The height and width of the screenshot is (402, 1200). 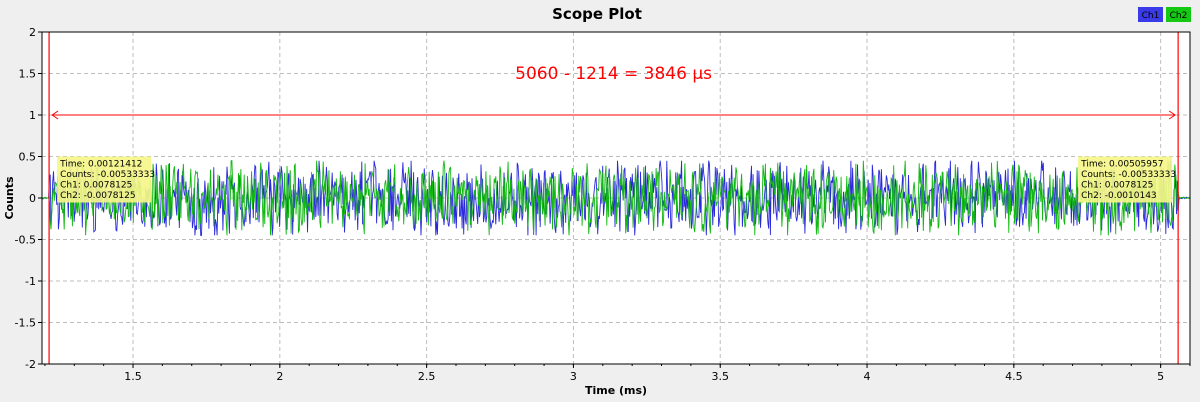 What do you see at coordinates (30, 364) in the screenshot?
I see `y-tick-label: -2` at bounding box center [30, 364].